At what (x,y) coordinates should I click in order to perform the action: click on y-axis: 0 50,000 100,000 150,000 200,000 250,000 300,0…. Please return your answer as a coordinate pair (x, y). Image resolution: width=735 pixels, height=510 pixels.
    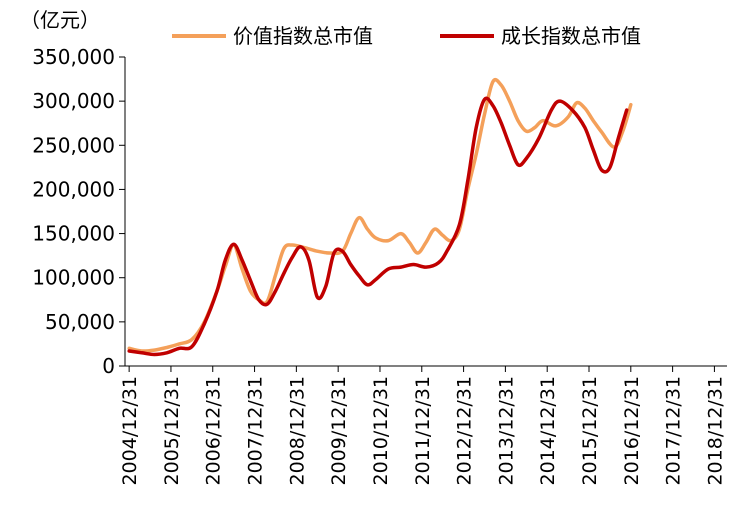
    Looking at the image, I should click on (79, 211).